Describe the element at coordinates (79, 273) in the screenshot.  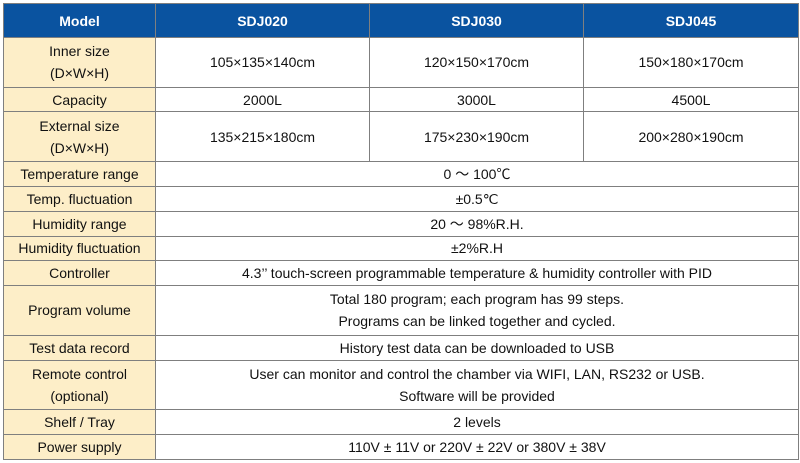
I see `row-label: Controller` at that location.